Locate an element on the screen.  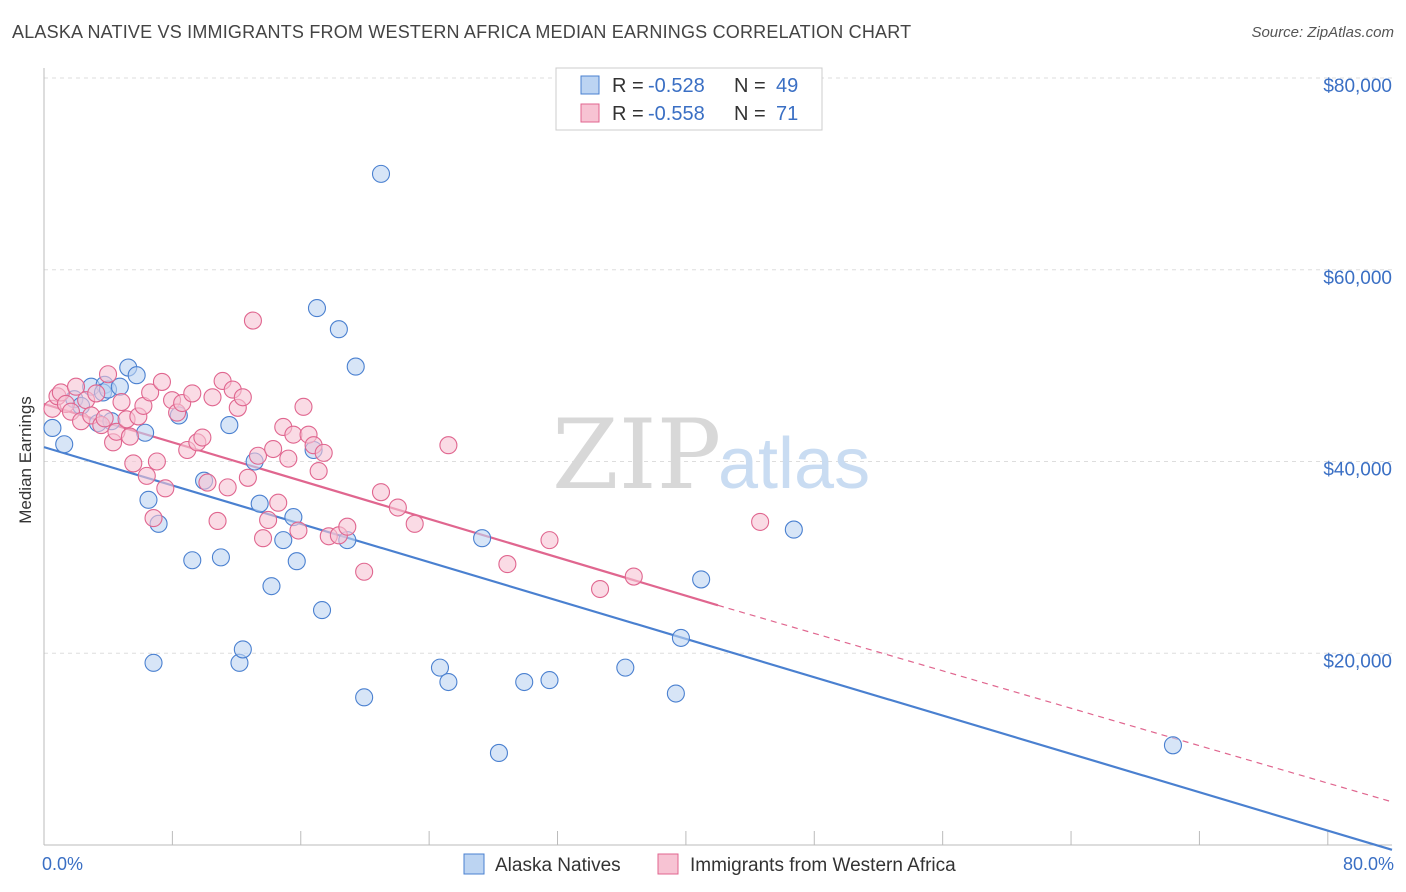
y-tick-labels: $20,000 $40,000 $60,000 $80,000 is located at coordinates (1357, 374).